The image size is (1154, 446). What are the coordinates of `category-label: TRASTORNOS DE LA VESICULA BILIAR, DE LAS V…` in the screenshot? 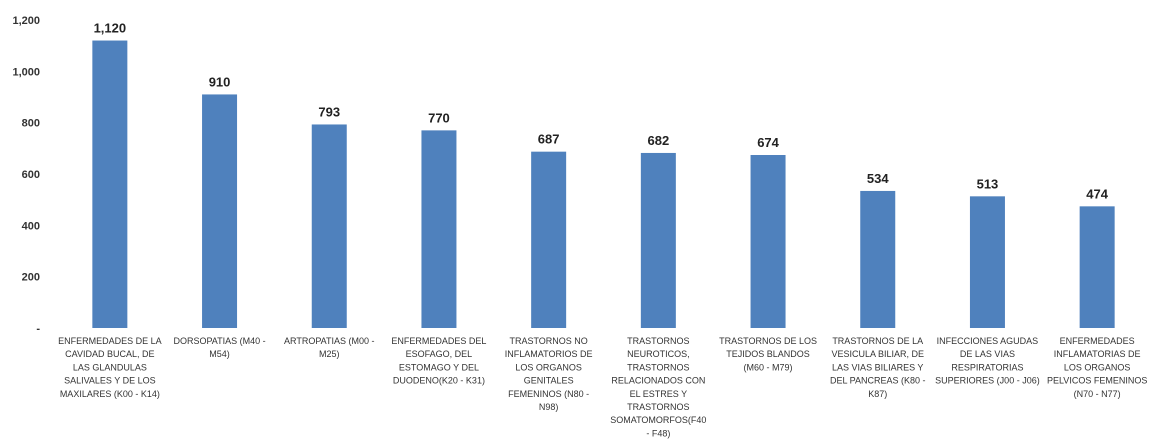 It's located at (878, 367).